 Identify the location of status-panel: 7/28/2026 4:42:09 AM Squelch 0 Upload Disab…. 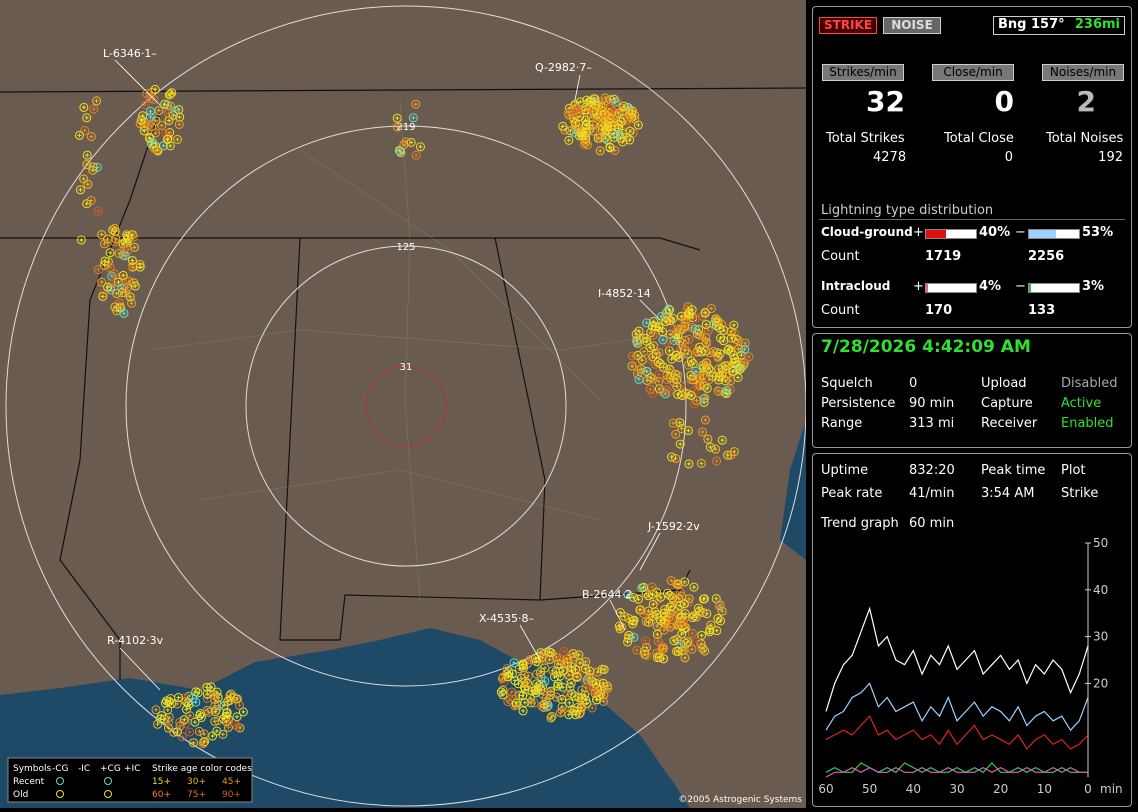
(972, 390).